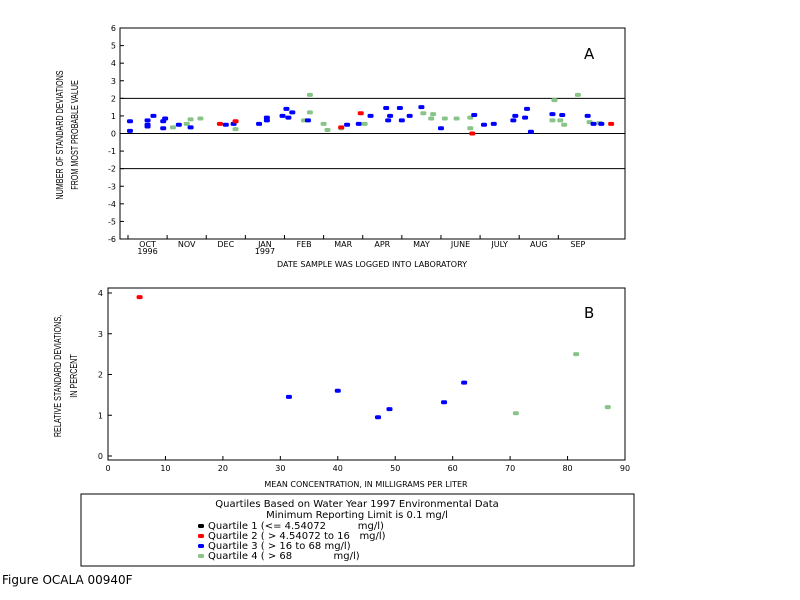  I want to click on legend-entry-label: Quartile 3 ( > 16 to 68 mg/l), so click(279, 546).